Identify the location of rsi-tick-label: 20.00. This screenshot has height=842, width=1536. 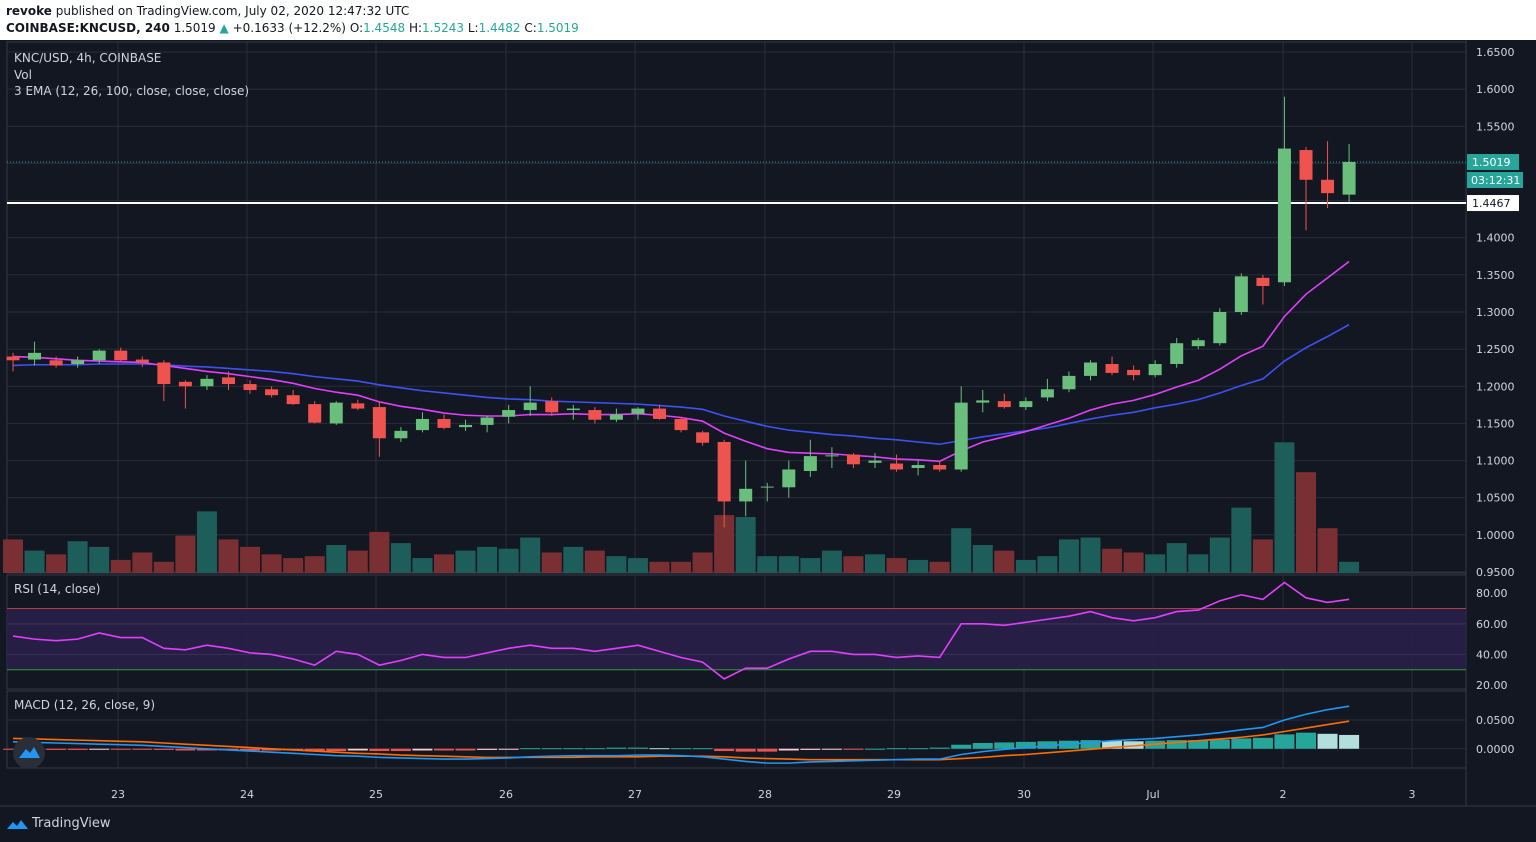
(1492, 685).